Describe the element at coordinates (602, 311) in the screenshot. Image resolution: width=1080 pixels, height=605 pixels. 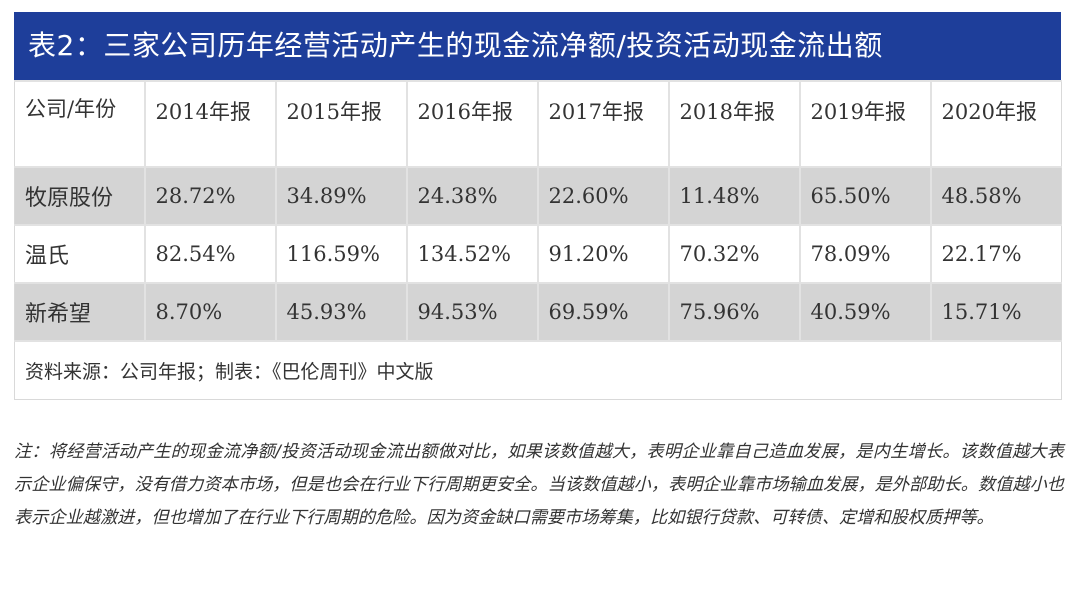
I see `table-cell: 69.59%` at that location.